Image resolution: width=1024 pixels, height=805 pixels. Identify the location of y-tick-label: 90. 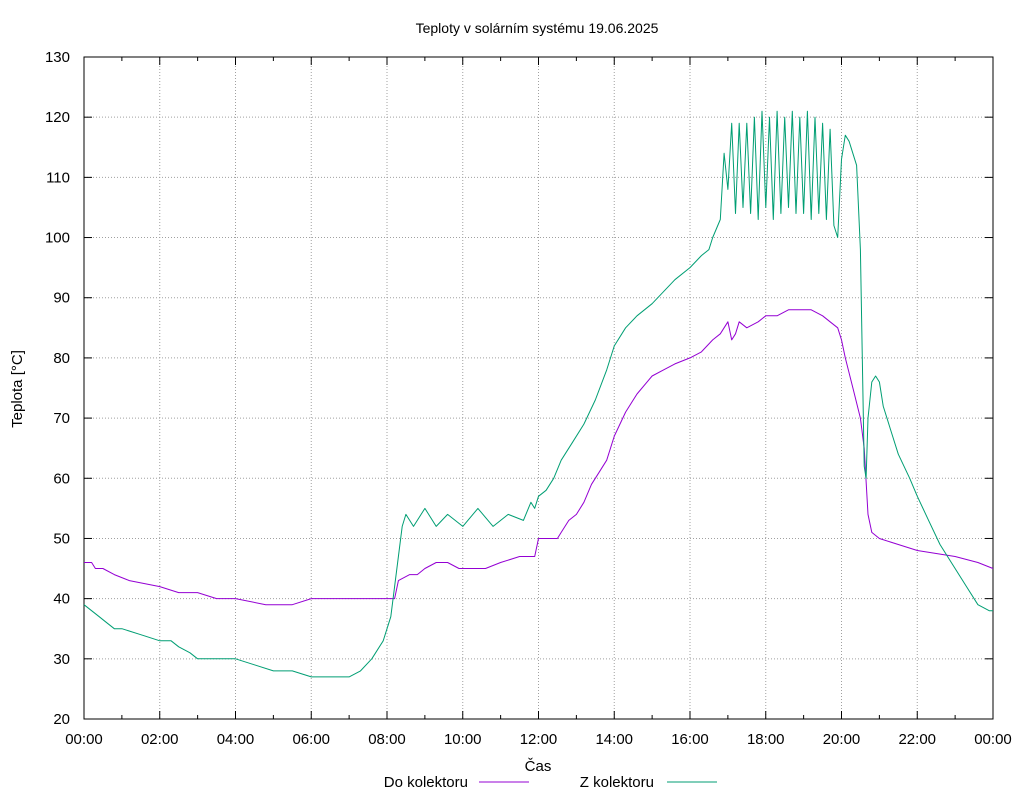
(61, 298).